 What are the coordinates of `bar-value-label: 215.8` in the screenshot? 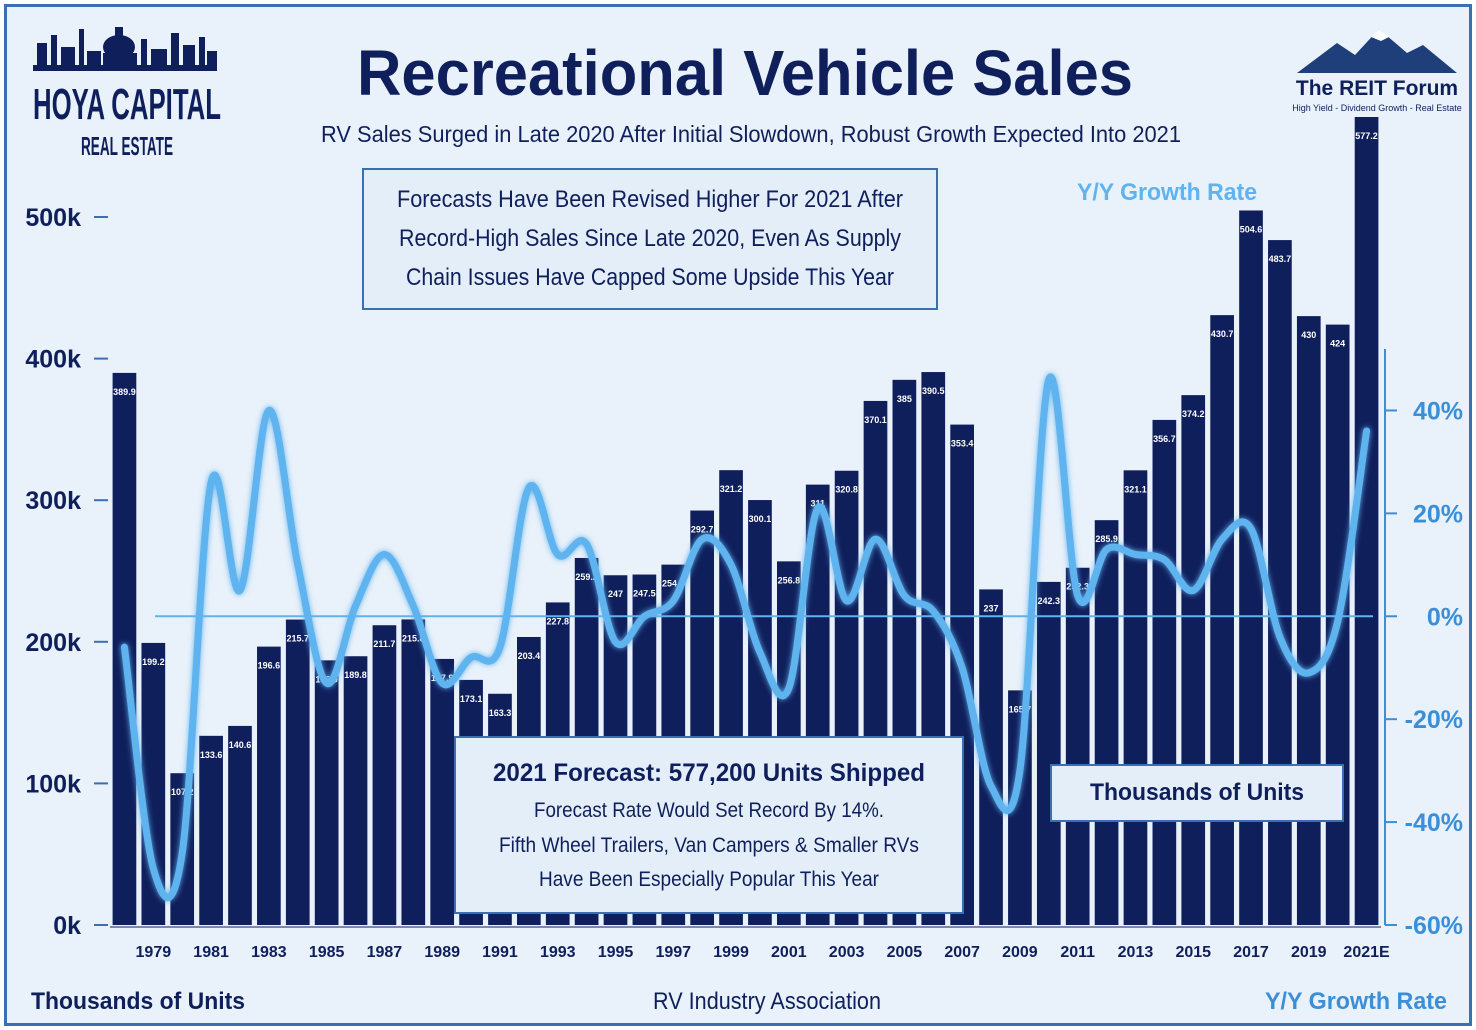 It's located at (413, 638).